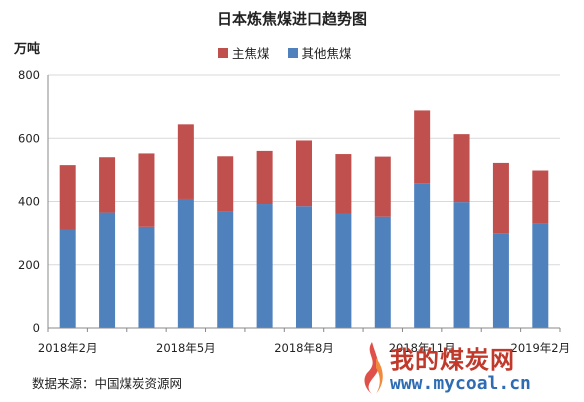 This screenshot has height=402, width=584. Describe the element at coordinates (68, 348) in the screenshot. I see `x-tick-label: 2018年2月` at that location.